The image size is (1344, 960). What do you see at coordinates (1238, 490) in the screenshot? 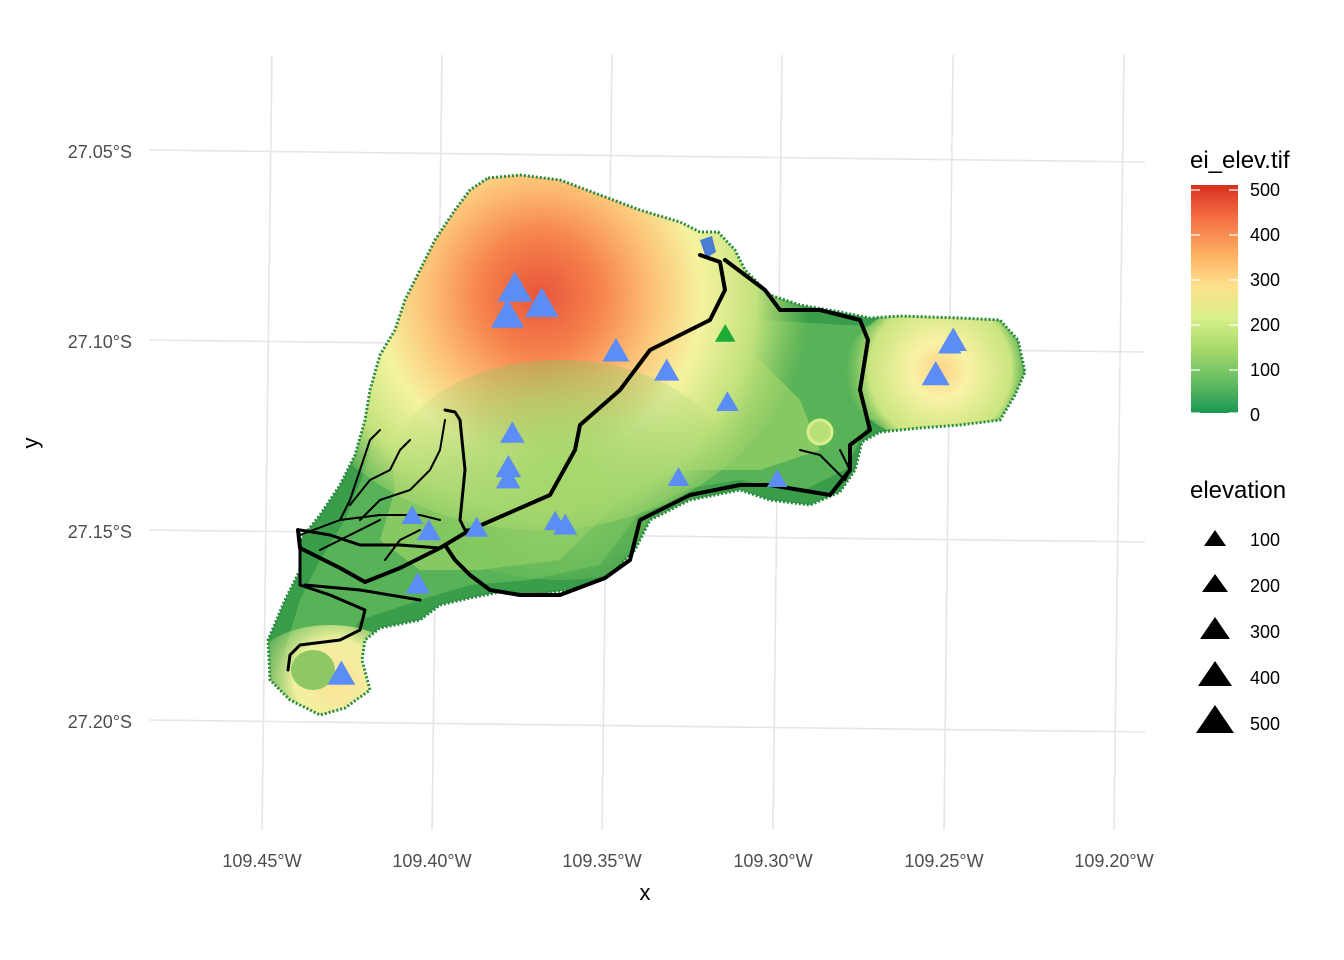
I see `size-legend-title: elevation` at bounding box center [1238, 490].